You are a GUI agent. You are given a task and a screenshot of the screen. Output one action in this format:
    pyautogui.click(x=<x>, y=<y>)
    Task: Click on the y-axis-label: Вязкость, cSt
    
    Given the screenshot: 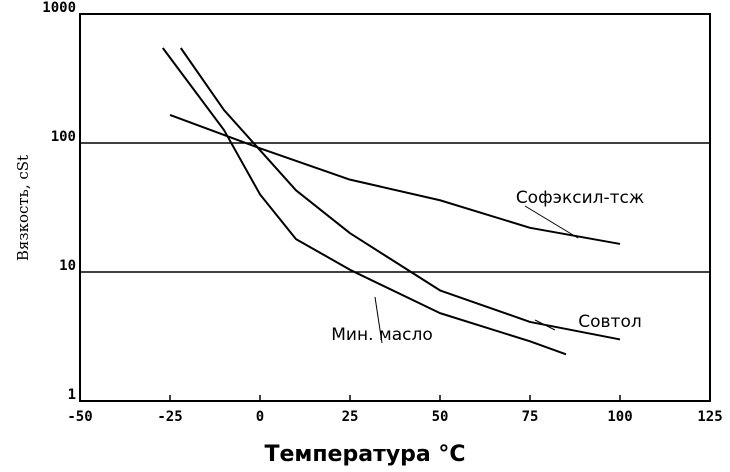 What is the action you would take?
    pyautogui.click(x=23, y=208)
    